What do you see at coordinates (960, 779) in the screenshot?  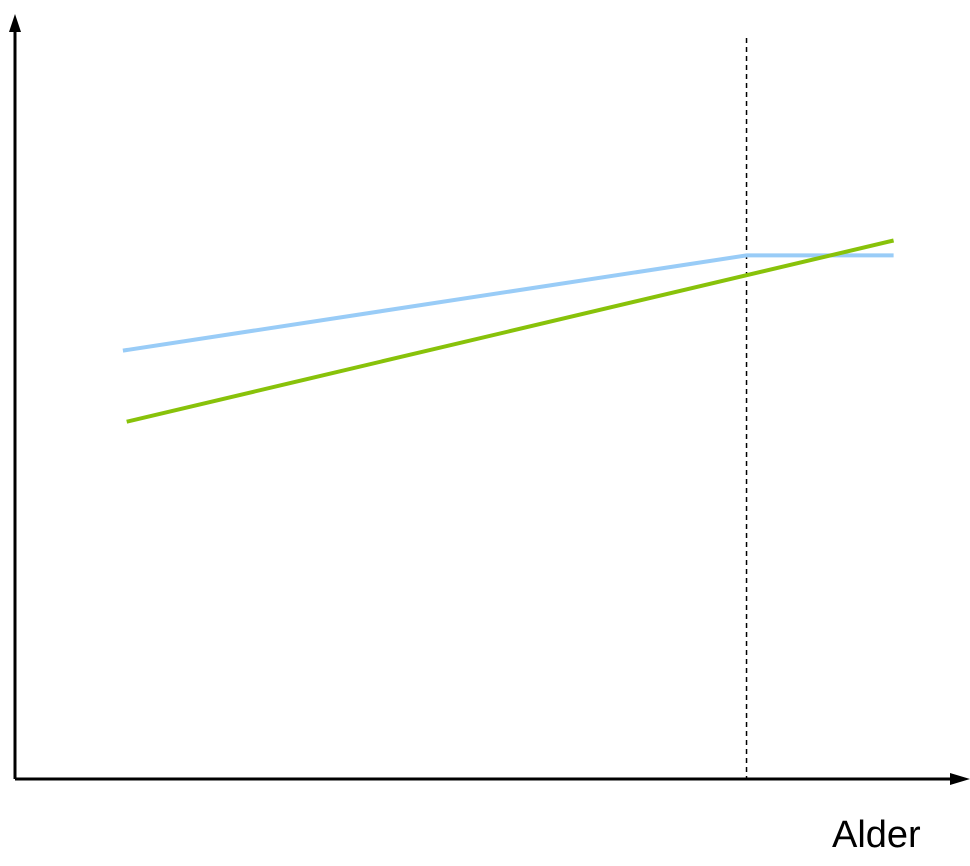 I see `x-axis-arrow` at bounding box center [960, 779].